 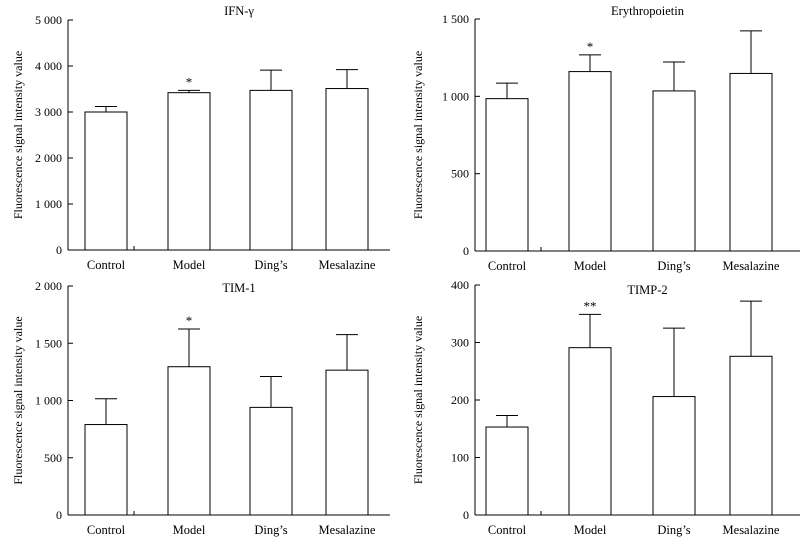 I want to click on y-tick-label: 200, so click(x=460, y=400).